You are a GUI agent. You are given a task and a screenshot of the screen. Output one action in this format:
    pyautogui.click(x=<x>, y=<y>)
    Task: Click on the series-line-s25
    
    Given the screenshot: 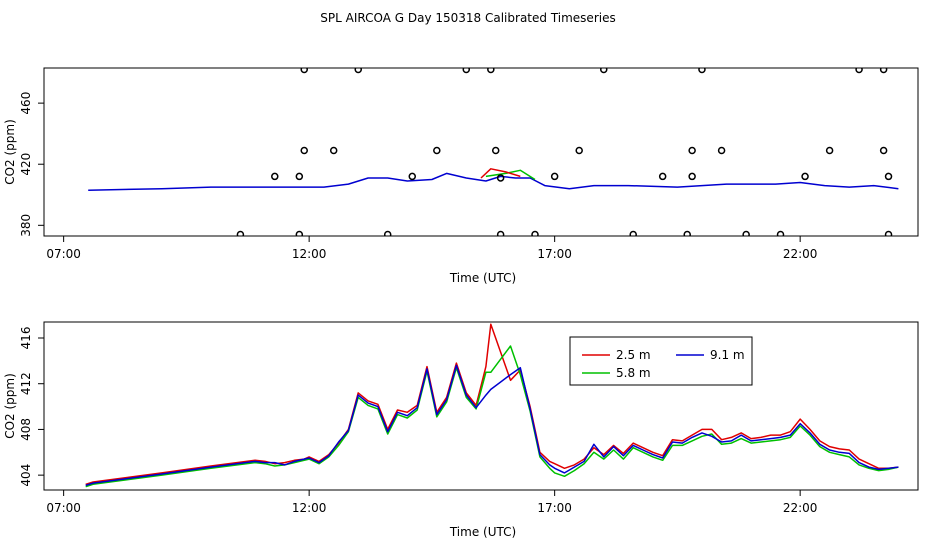 What is the action you would take?
    pyautogui.click(x=500, y=173)
    